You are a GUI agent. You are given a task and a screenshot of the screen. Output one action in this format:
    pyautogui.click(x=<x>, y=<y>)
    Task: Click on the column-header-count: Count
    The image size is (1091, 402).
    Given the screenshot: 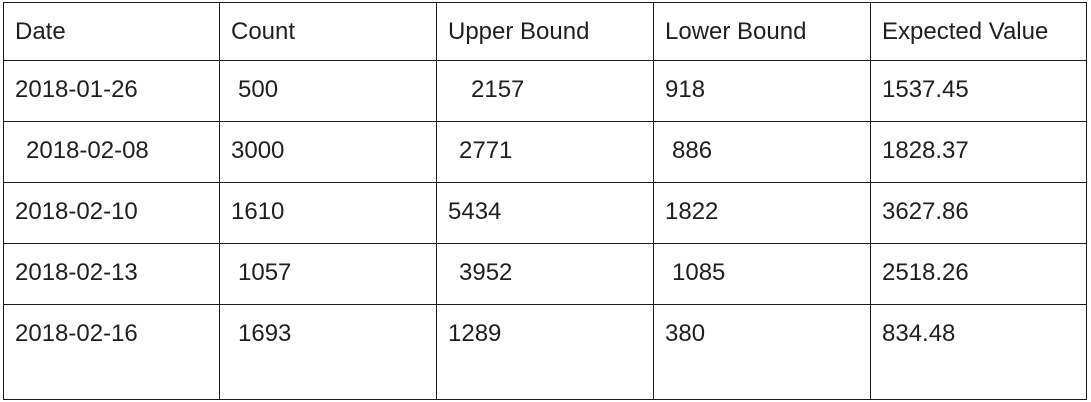 What is the action you would take?
    pyautogui.click(x=328, y=31)
    